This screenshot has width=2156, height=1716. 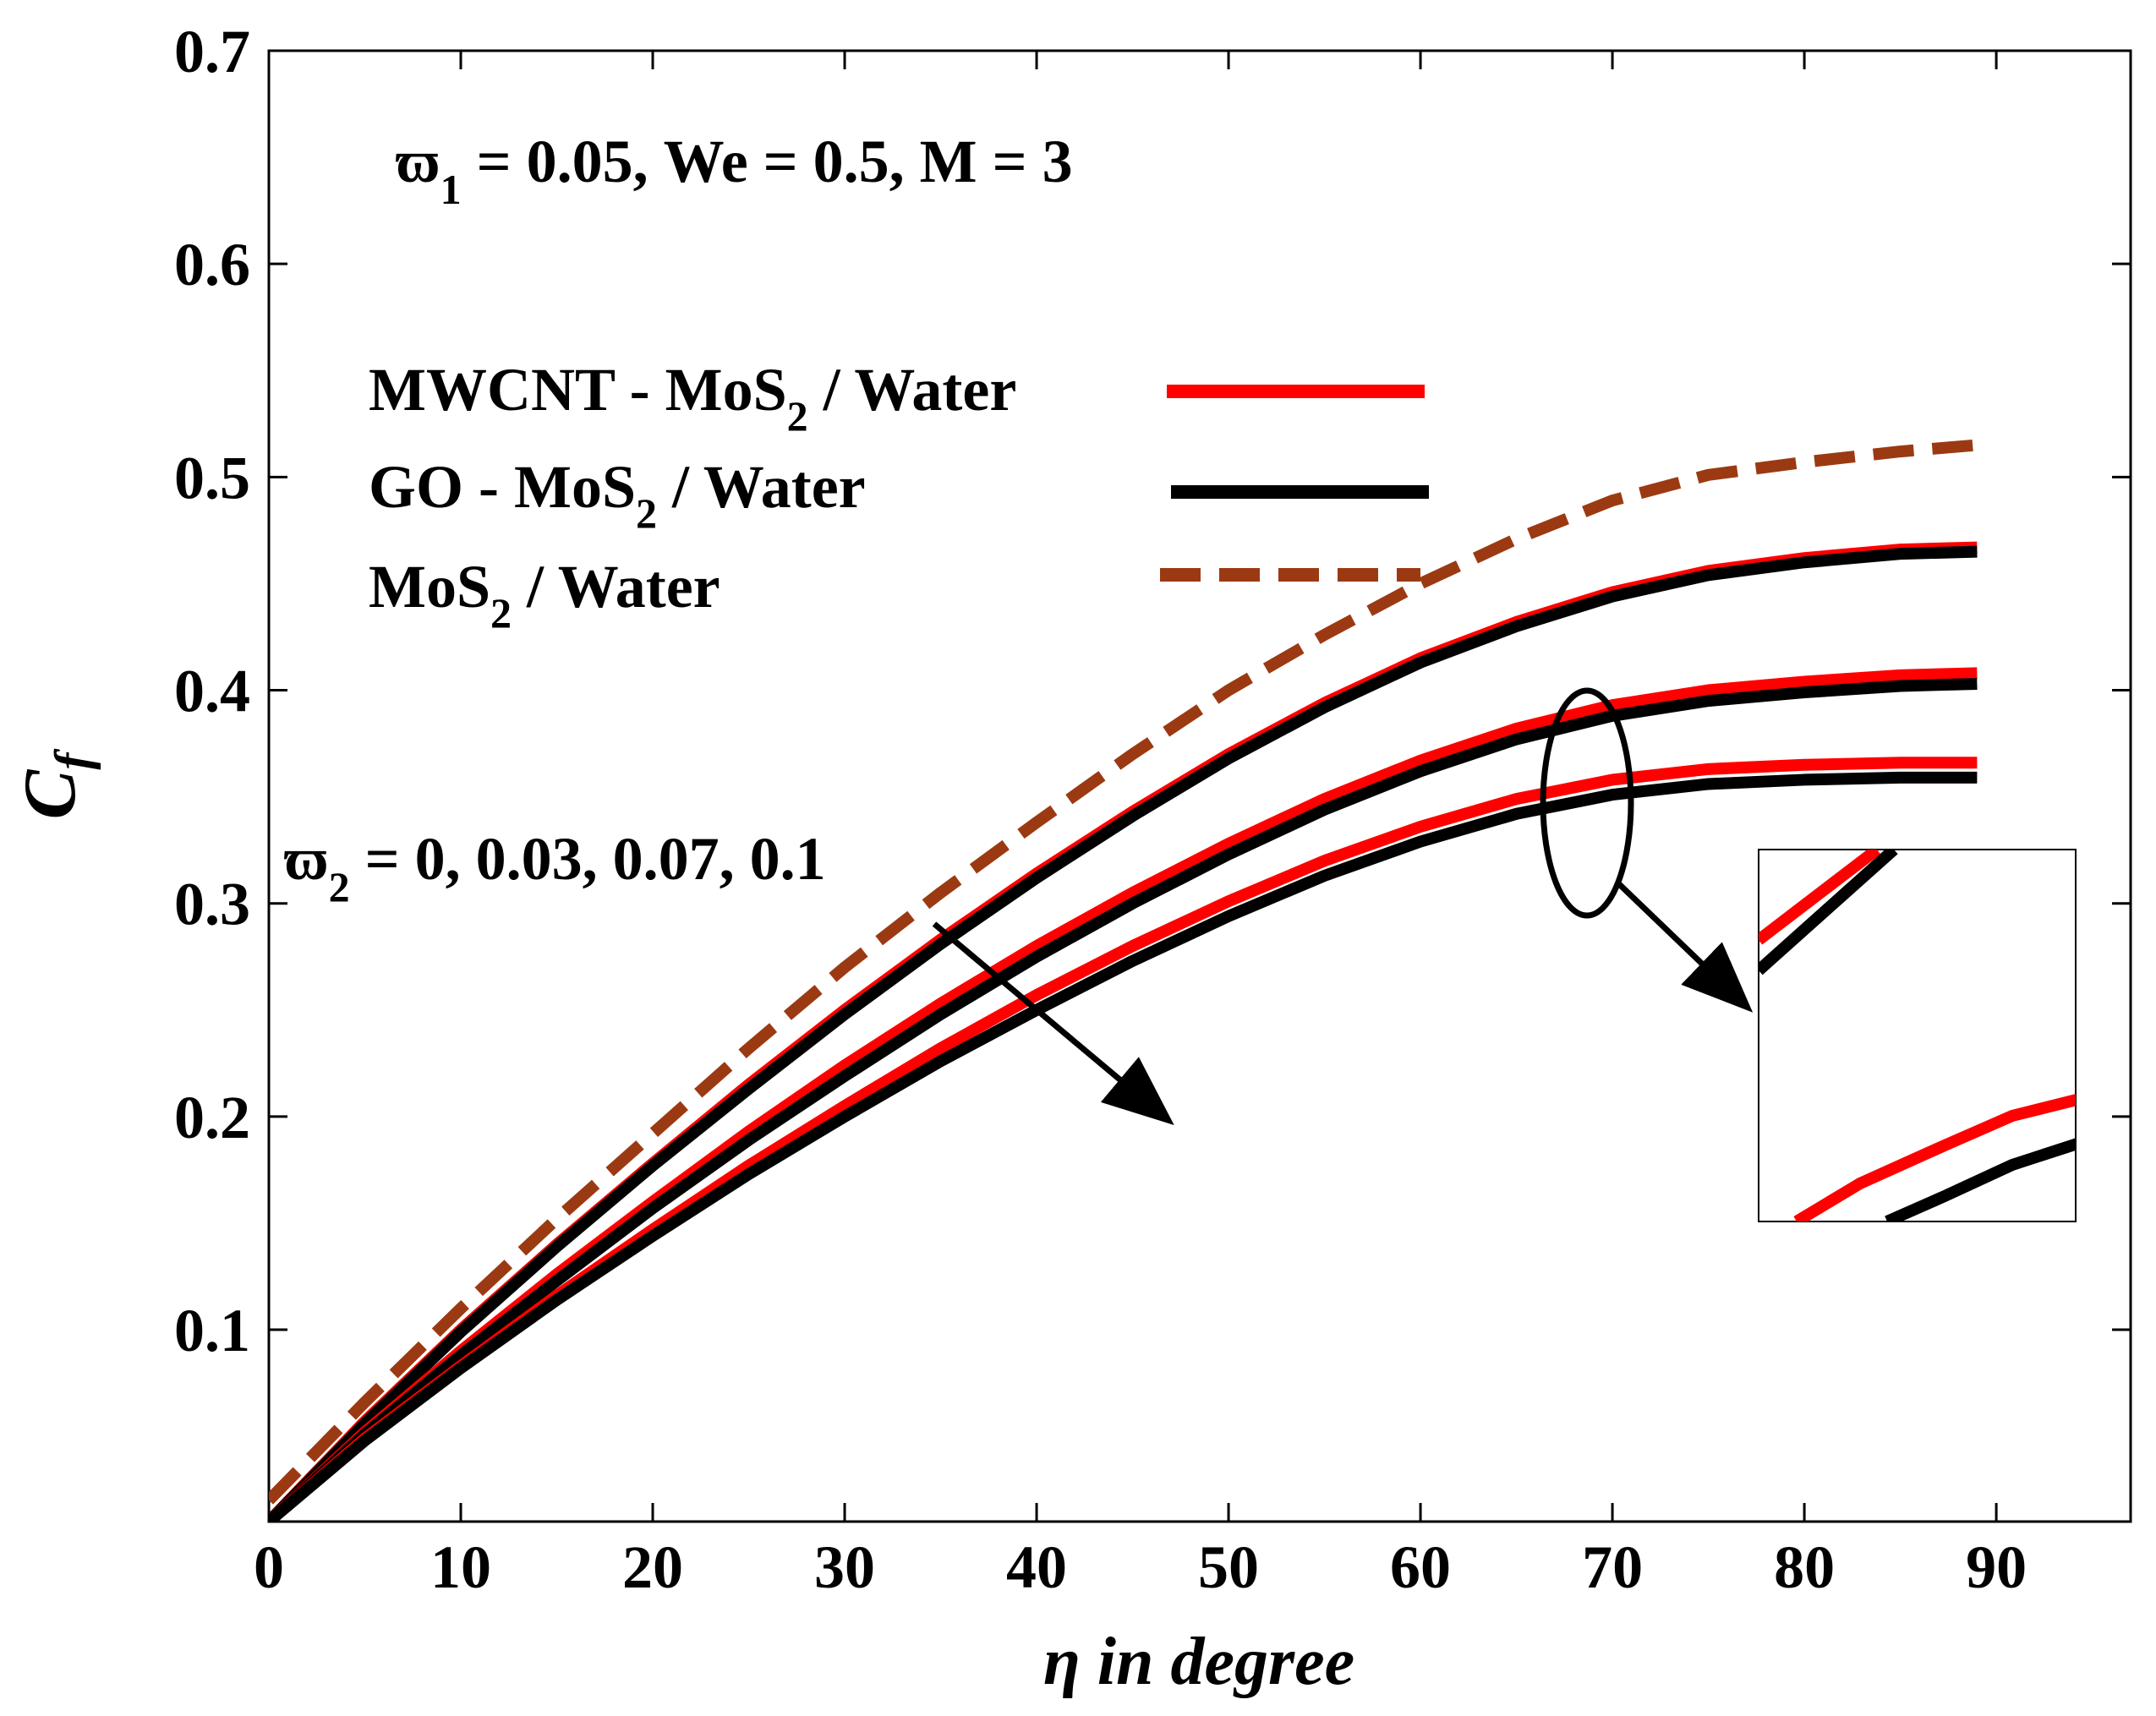 What do you see at coordinates (1228, 1567) in the screenshot?
I see `x-tick-label: 50` at bounding box center [1228, 1567].